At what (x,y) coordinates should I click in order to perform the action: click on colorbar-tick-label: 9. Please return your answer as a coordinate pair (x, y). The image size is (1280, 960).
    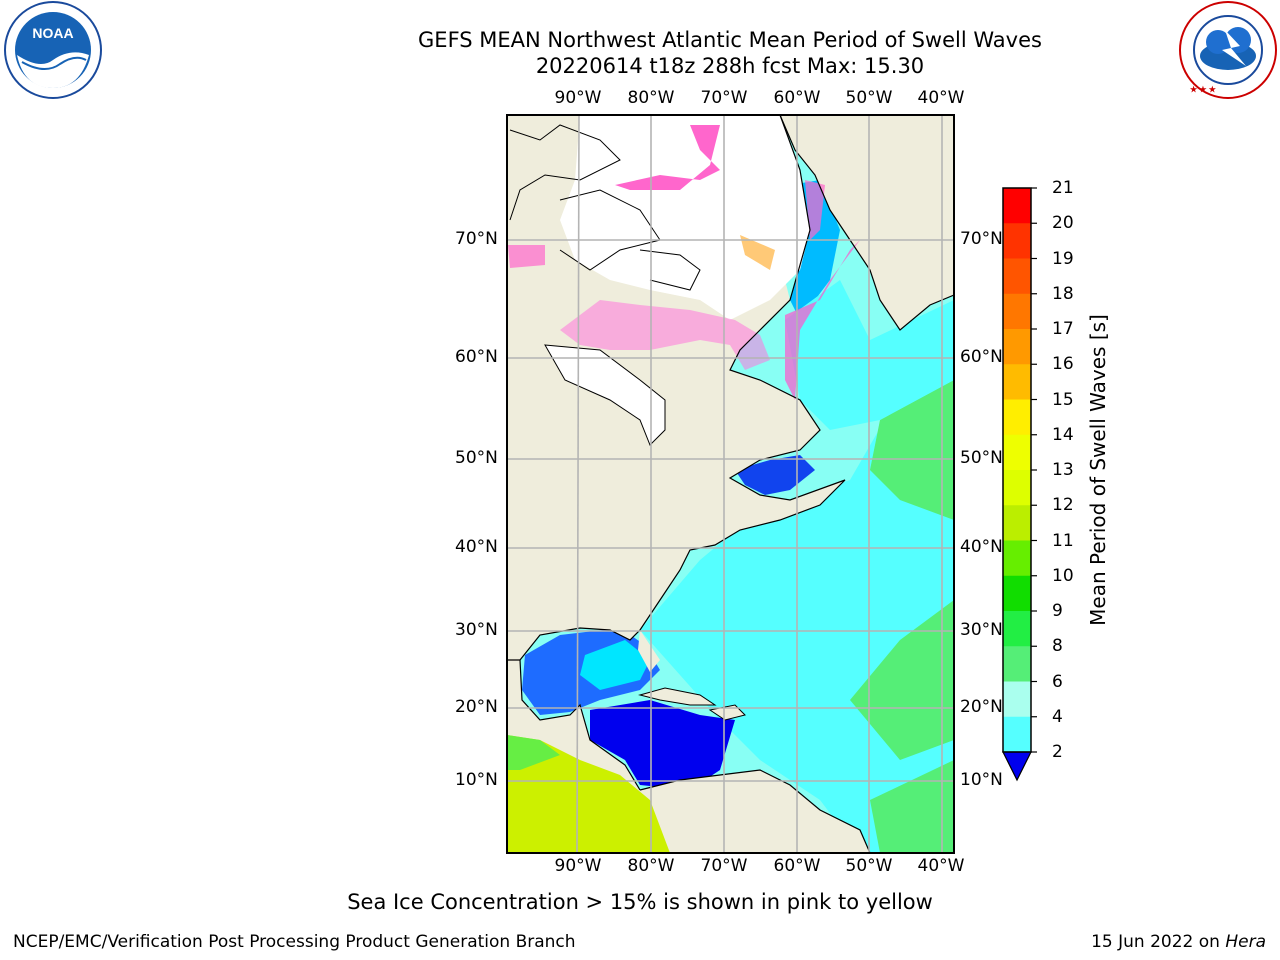
    Looking at the image, I should click on (1057, 611).